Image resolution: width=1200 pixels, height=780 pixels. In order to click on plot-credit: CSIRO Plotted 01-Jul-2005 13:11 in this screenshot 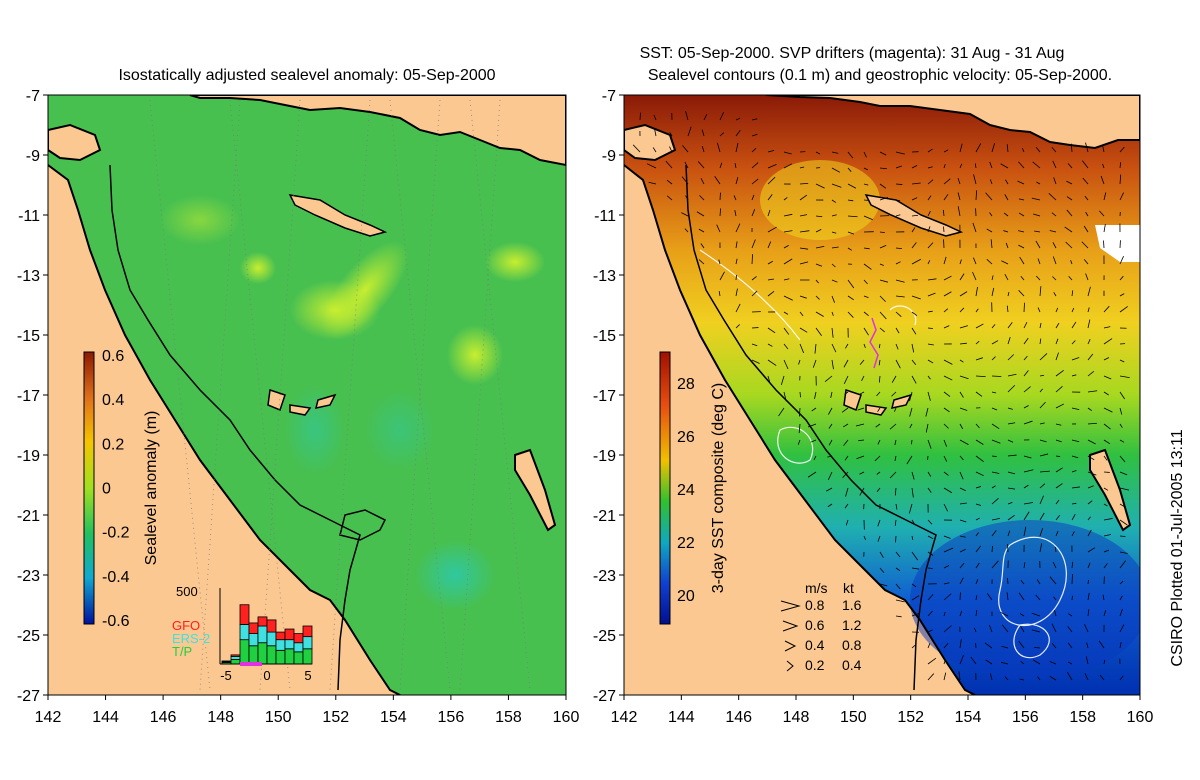, I will do `click(1177, 547)`.